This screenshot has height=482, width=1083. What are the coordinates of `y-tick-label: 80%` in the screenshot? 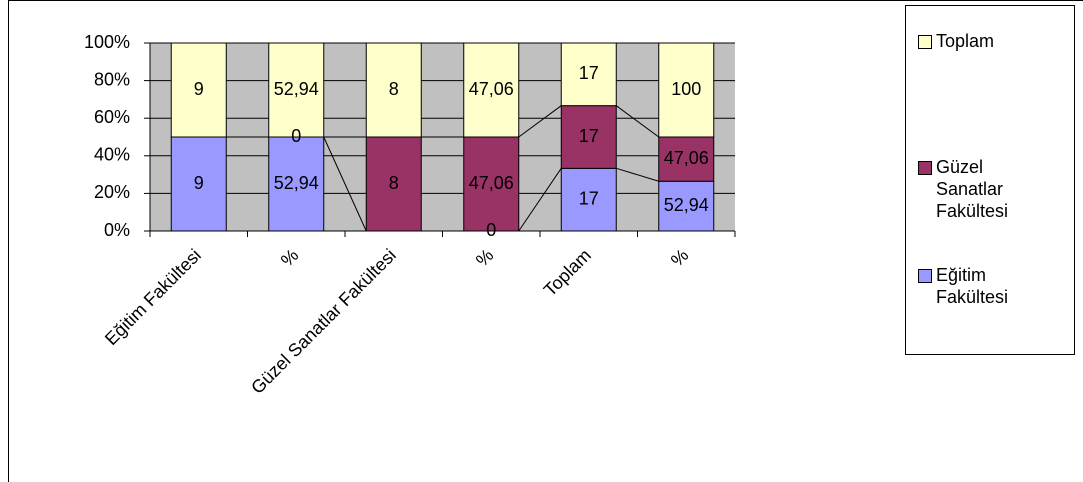 It's located at (112, 79).